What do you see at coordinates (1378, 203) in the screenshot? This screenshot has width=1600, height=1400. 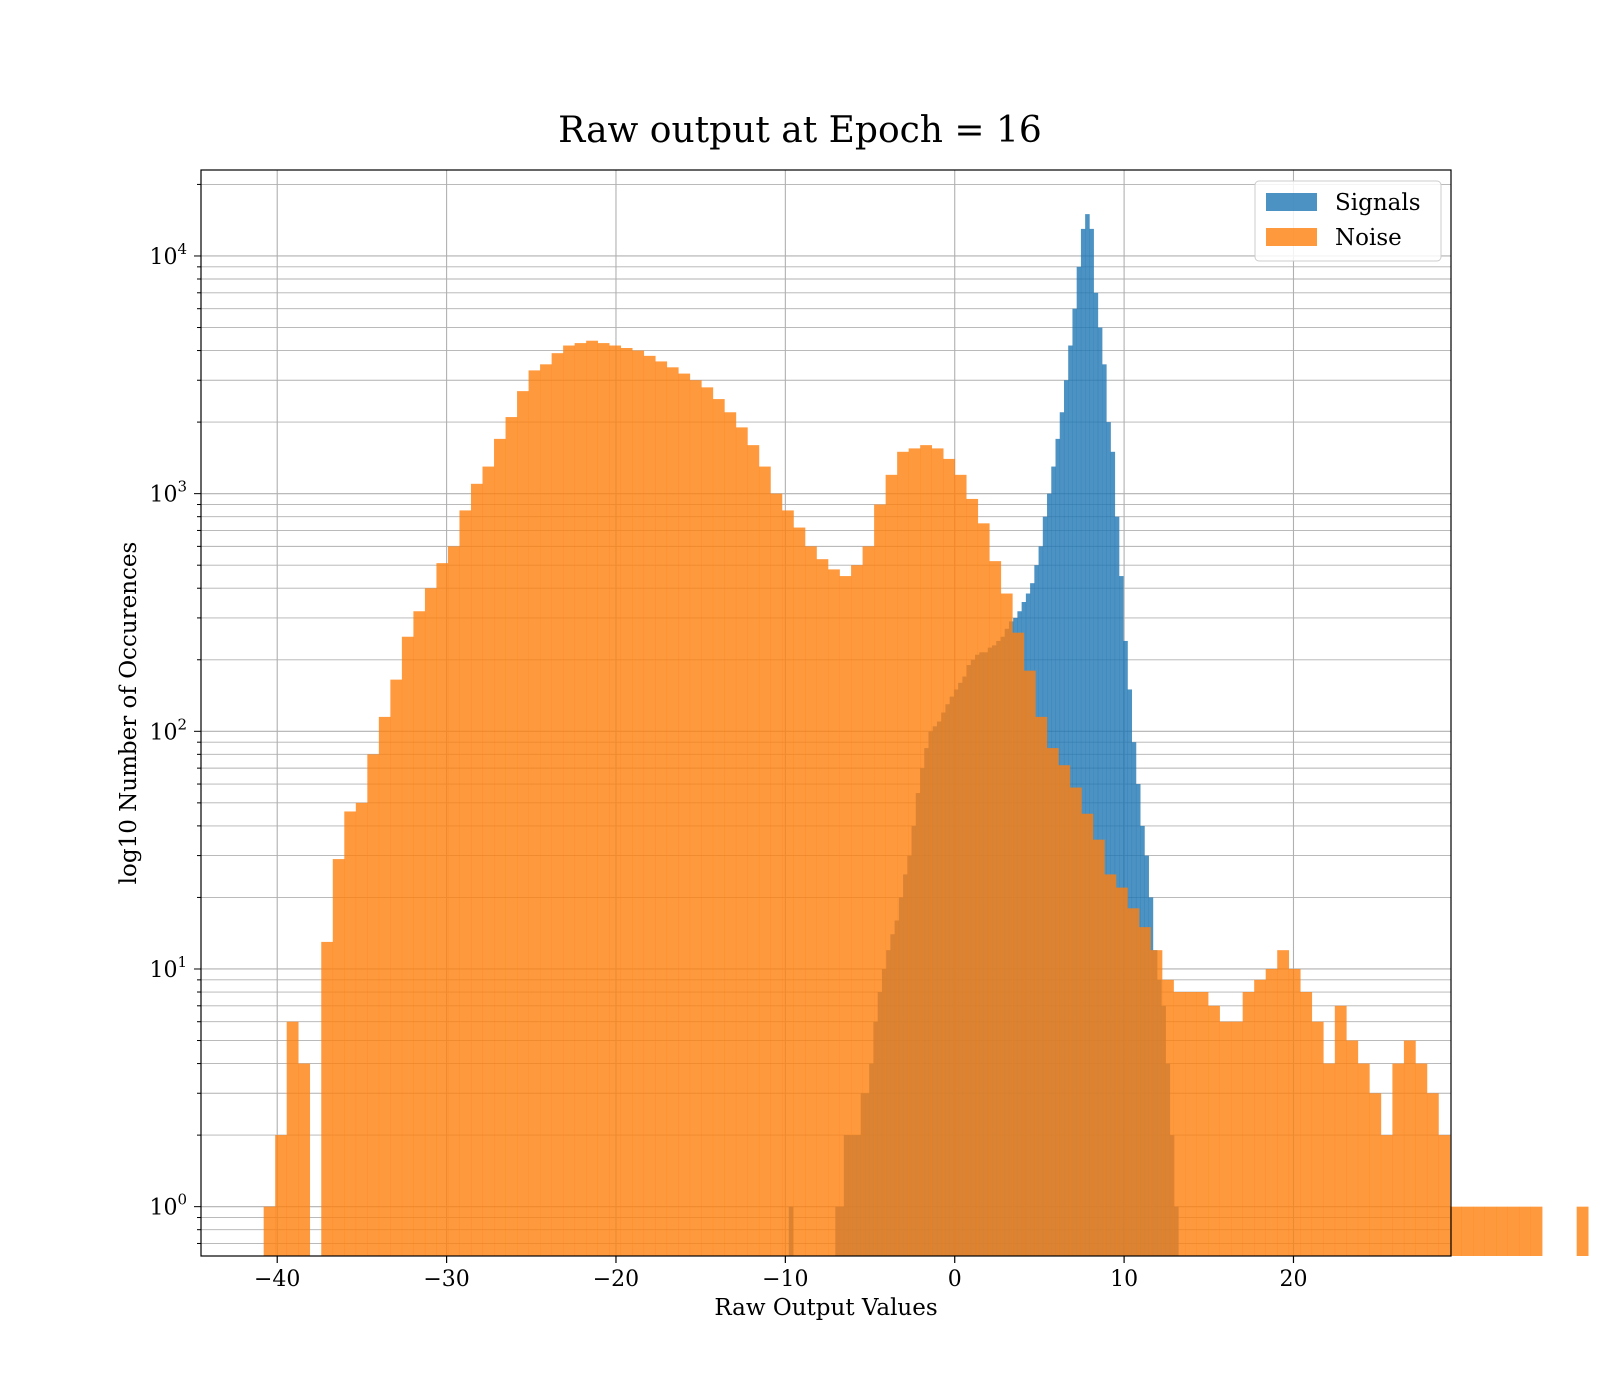 I see `legend-label-signals: Signals` at bounding box center [1378, 203].